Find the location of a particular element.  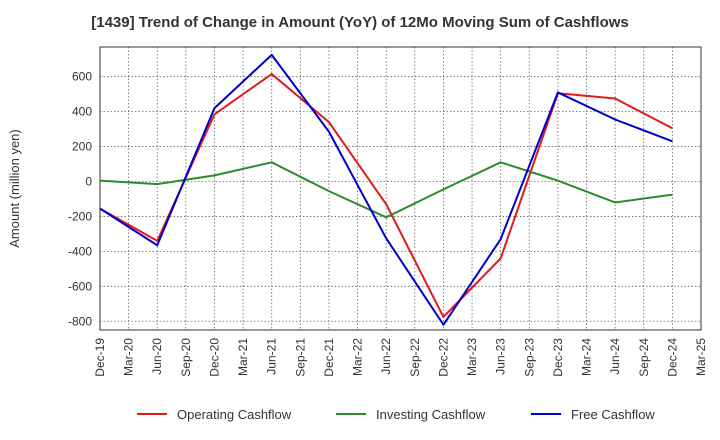

y-tick-label: -600 is located at coordinates (80, 286).